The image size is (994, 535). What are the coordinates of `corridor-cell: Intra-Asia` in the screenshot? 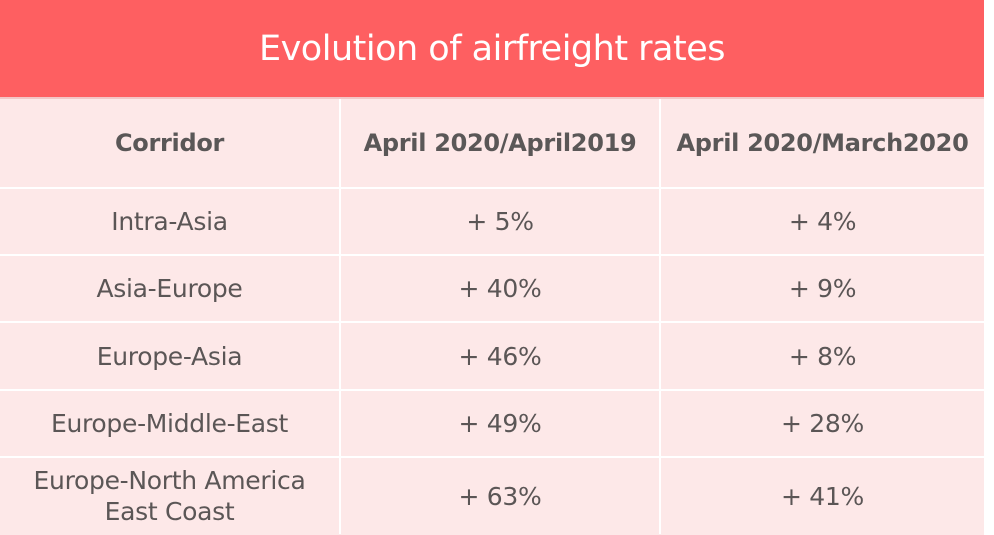 It's located at (170, 222).